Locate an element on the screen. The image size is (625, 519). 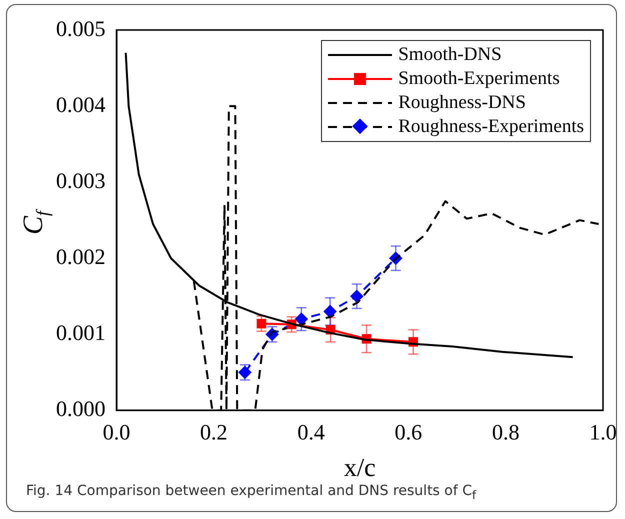
caption: Fig. 14 Comparison between experimental and DNS results of C$_{f}$ is located at coordinates (251, 492).